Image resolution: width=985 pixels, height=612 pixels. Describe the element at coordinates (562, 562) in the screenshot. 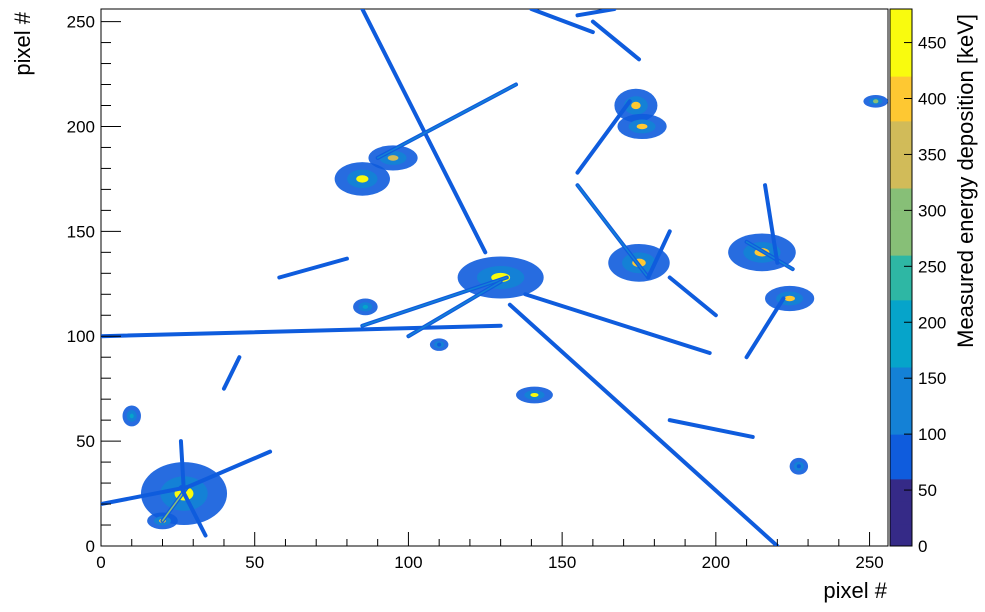

I see `x-tick-label: 150` at that location.